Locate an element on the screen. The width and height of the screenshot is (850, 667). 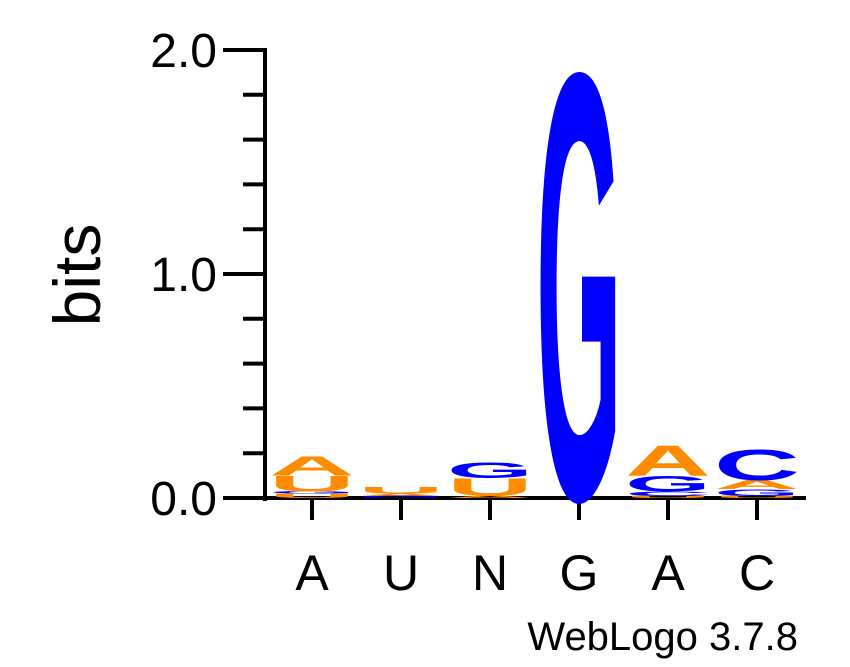
weblogo-version-label: WebLogo 3.7.8 is located at coordinates (662, 637).